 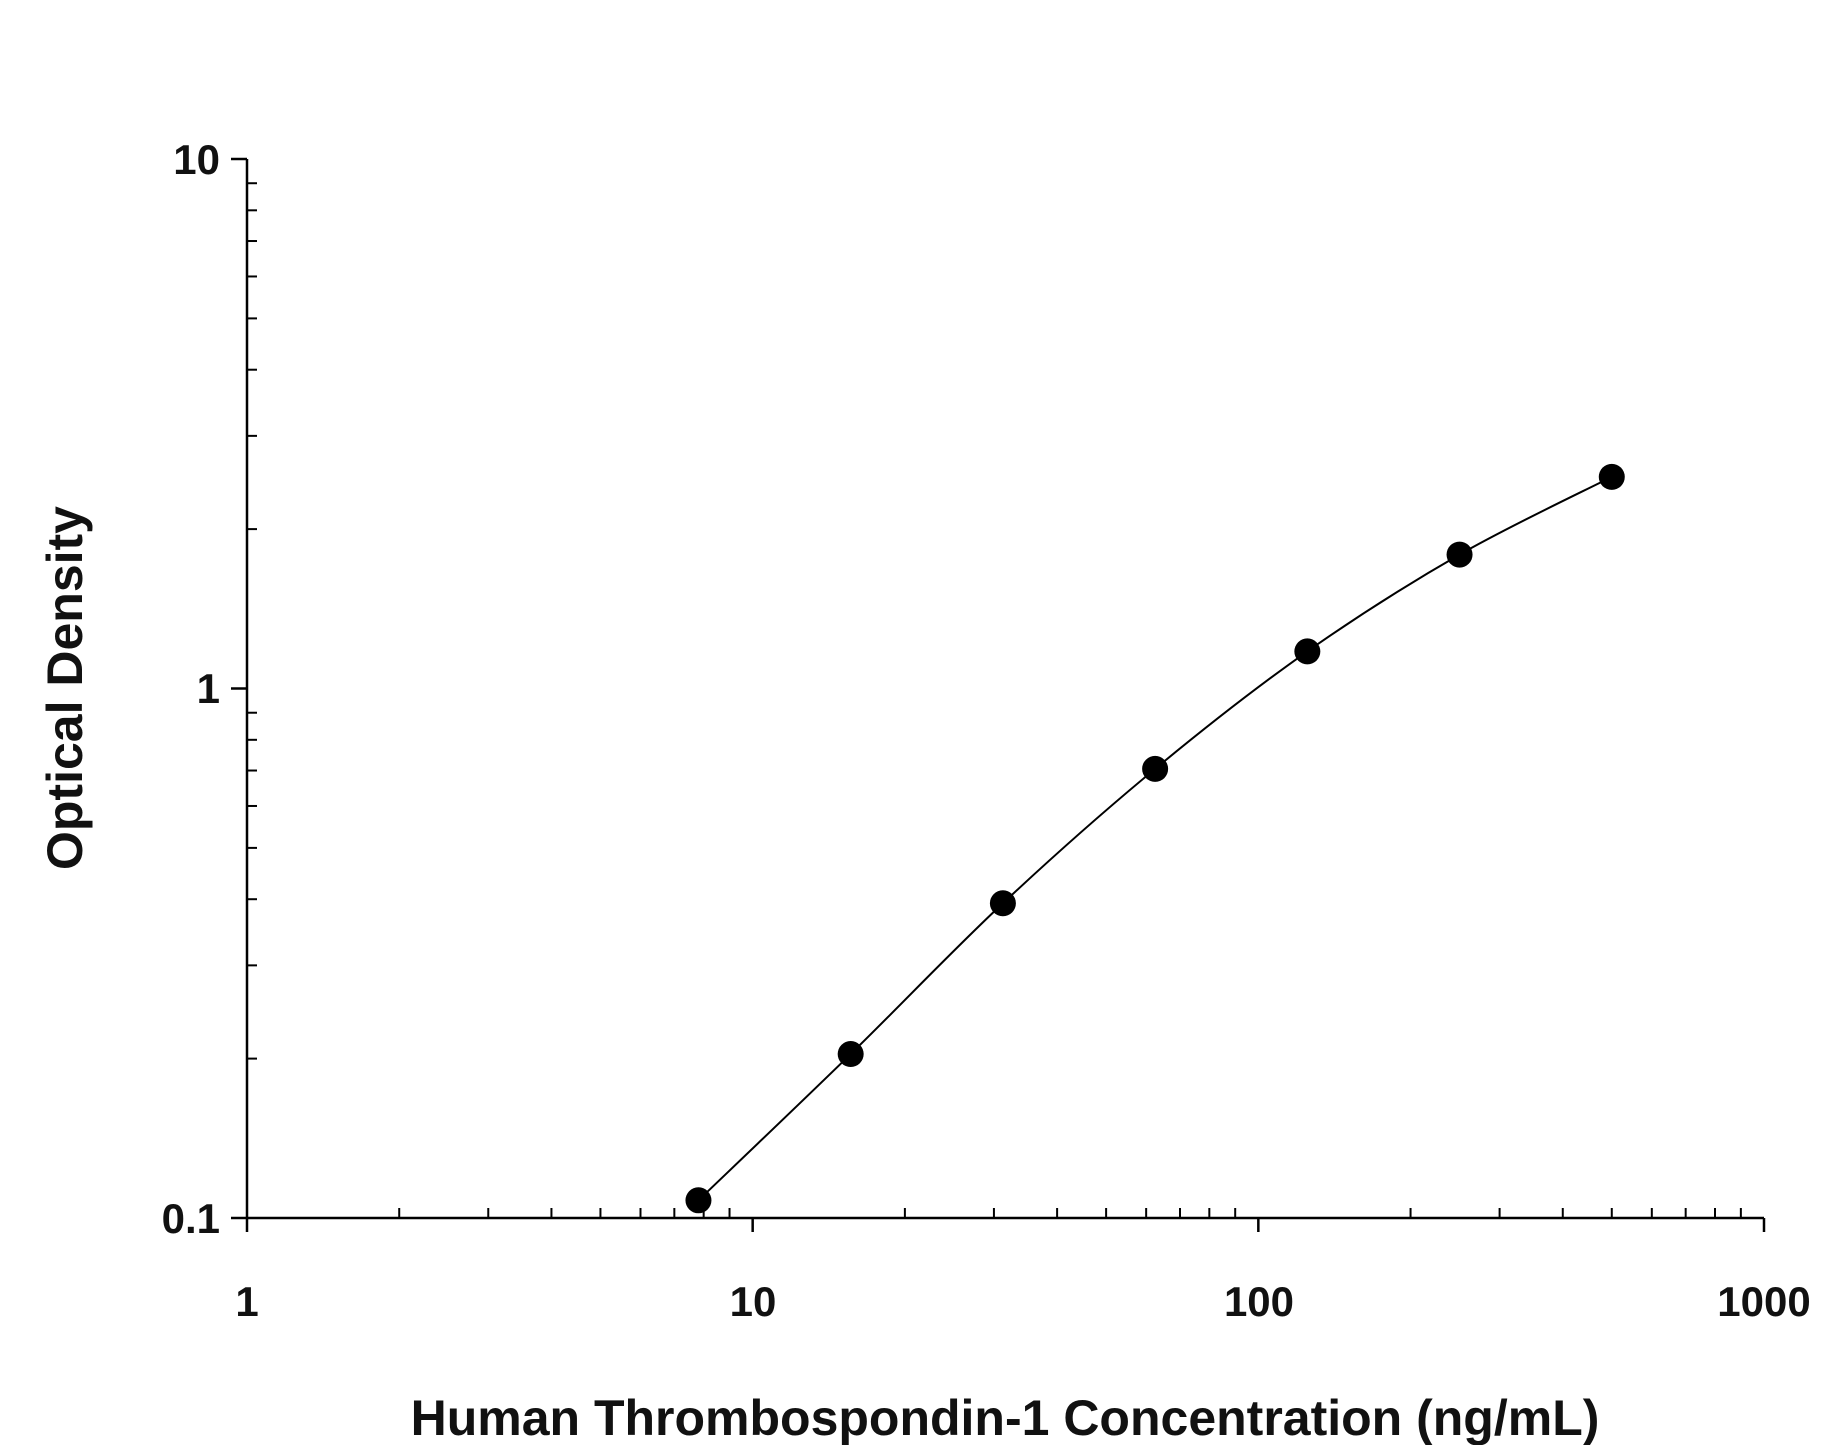 I want to click on x-tick-label: 10, so click(x=753, y=1301).